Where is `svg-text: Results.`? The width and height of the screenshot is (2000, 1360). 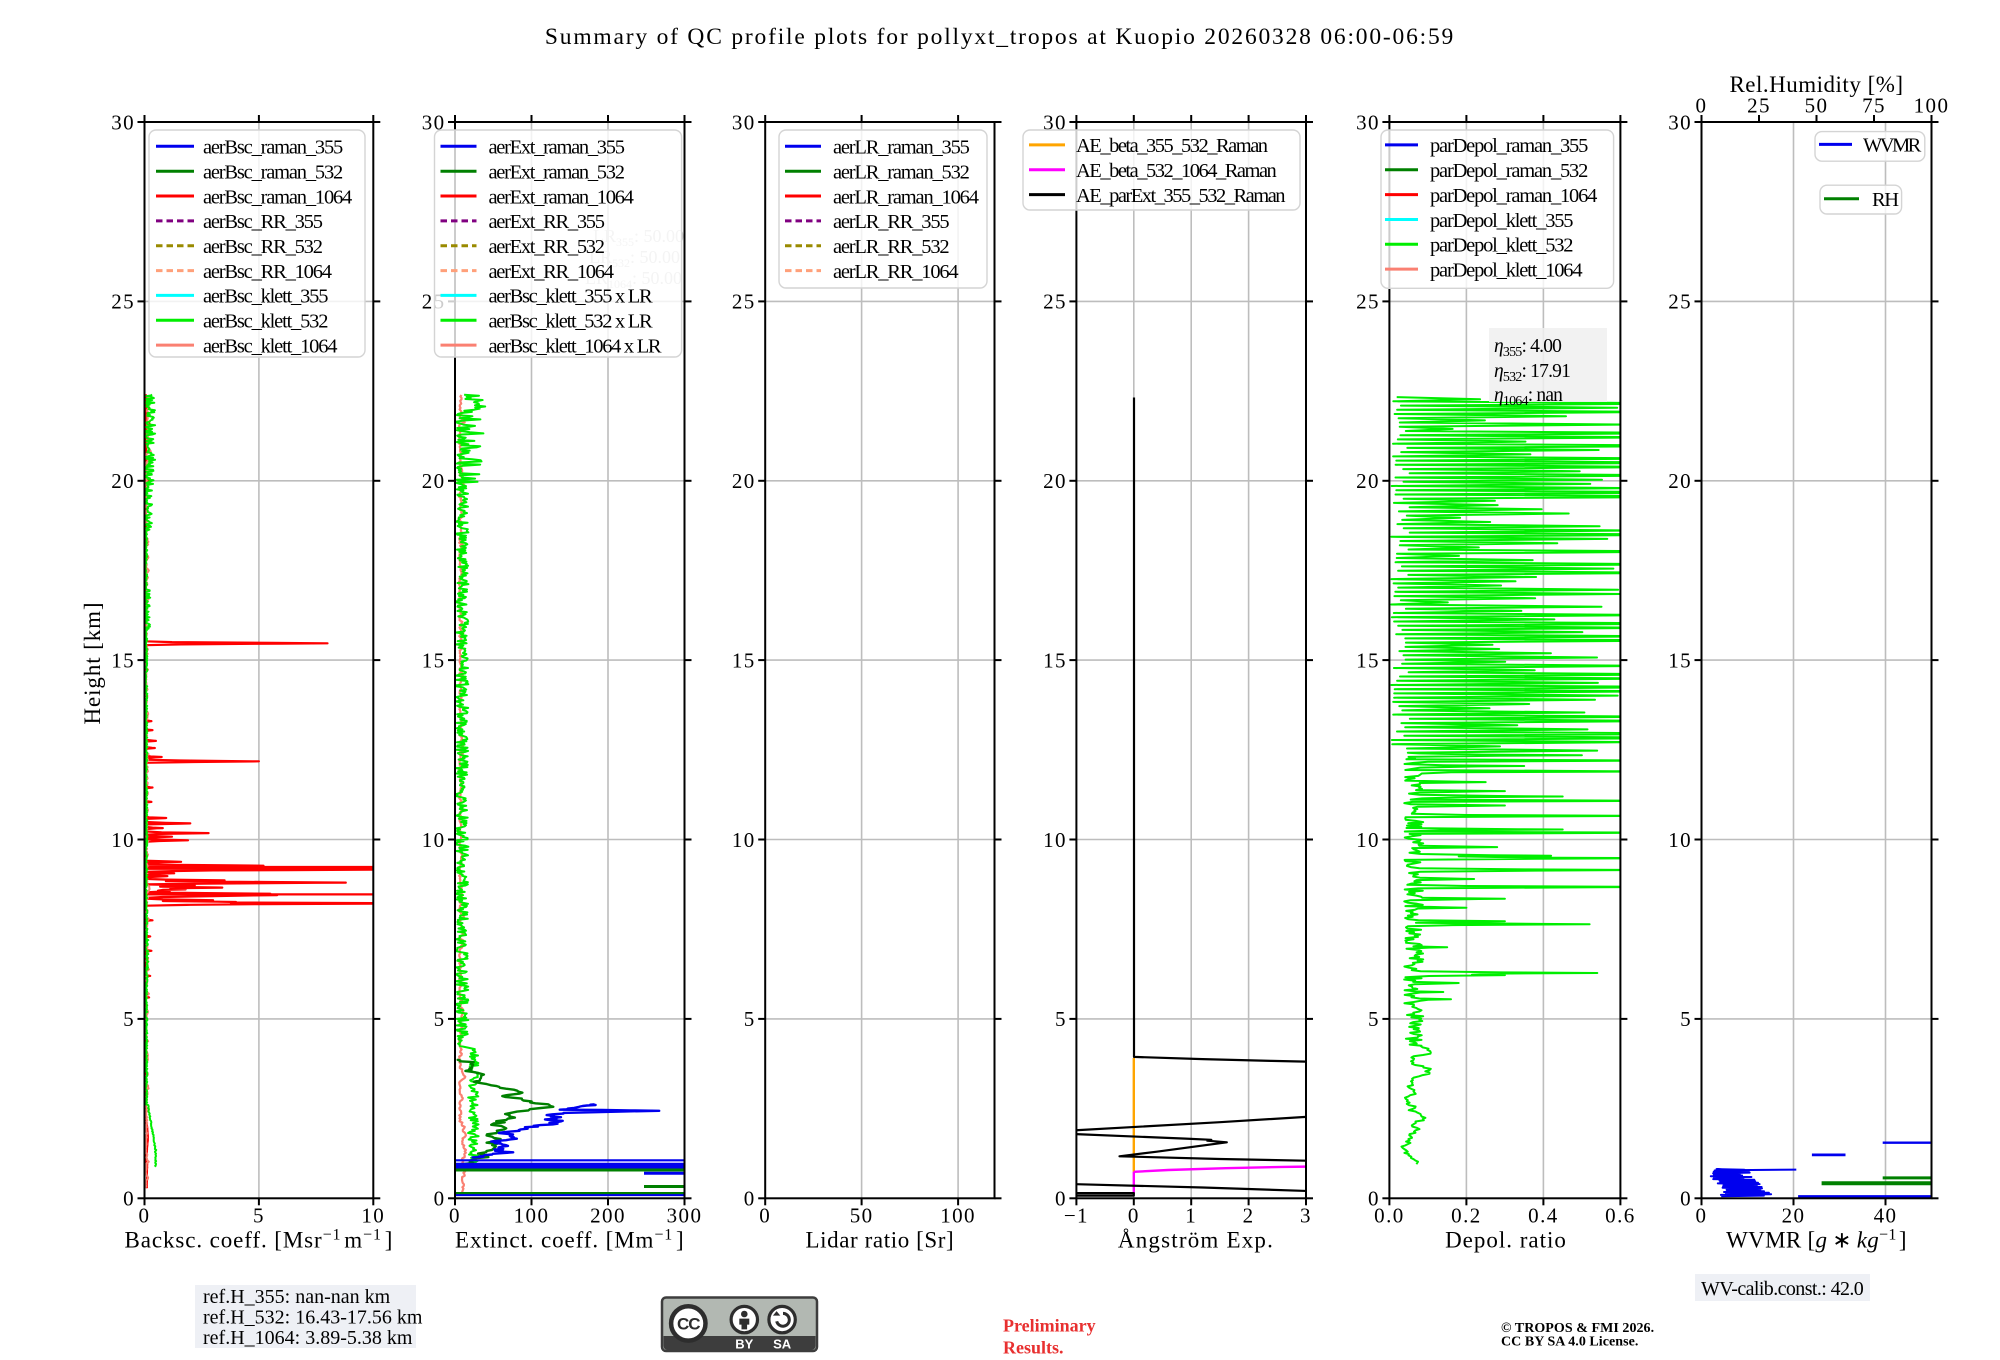
svg-text: Results. is located at coordinates (1033, 1348).